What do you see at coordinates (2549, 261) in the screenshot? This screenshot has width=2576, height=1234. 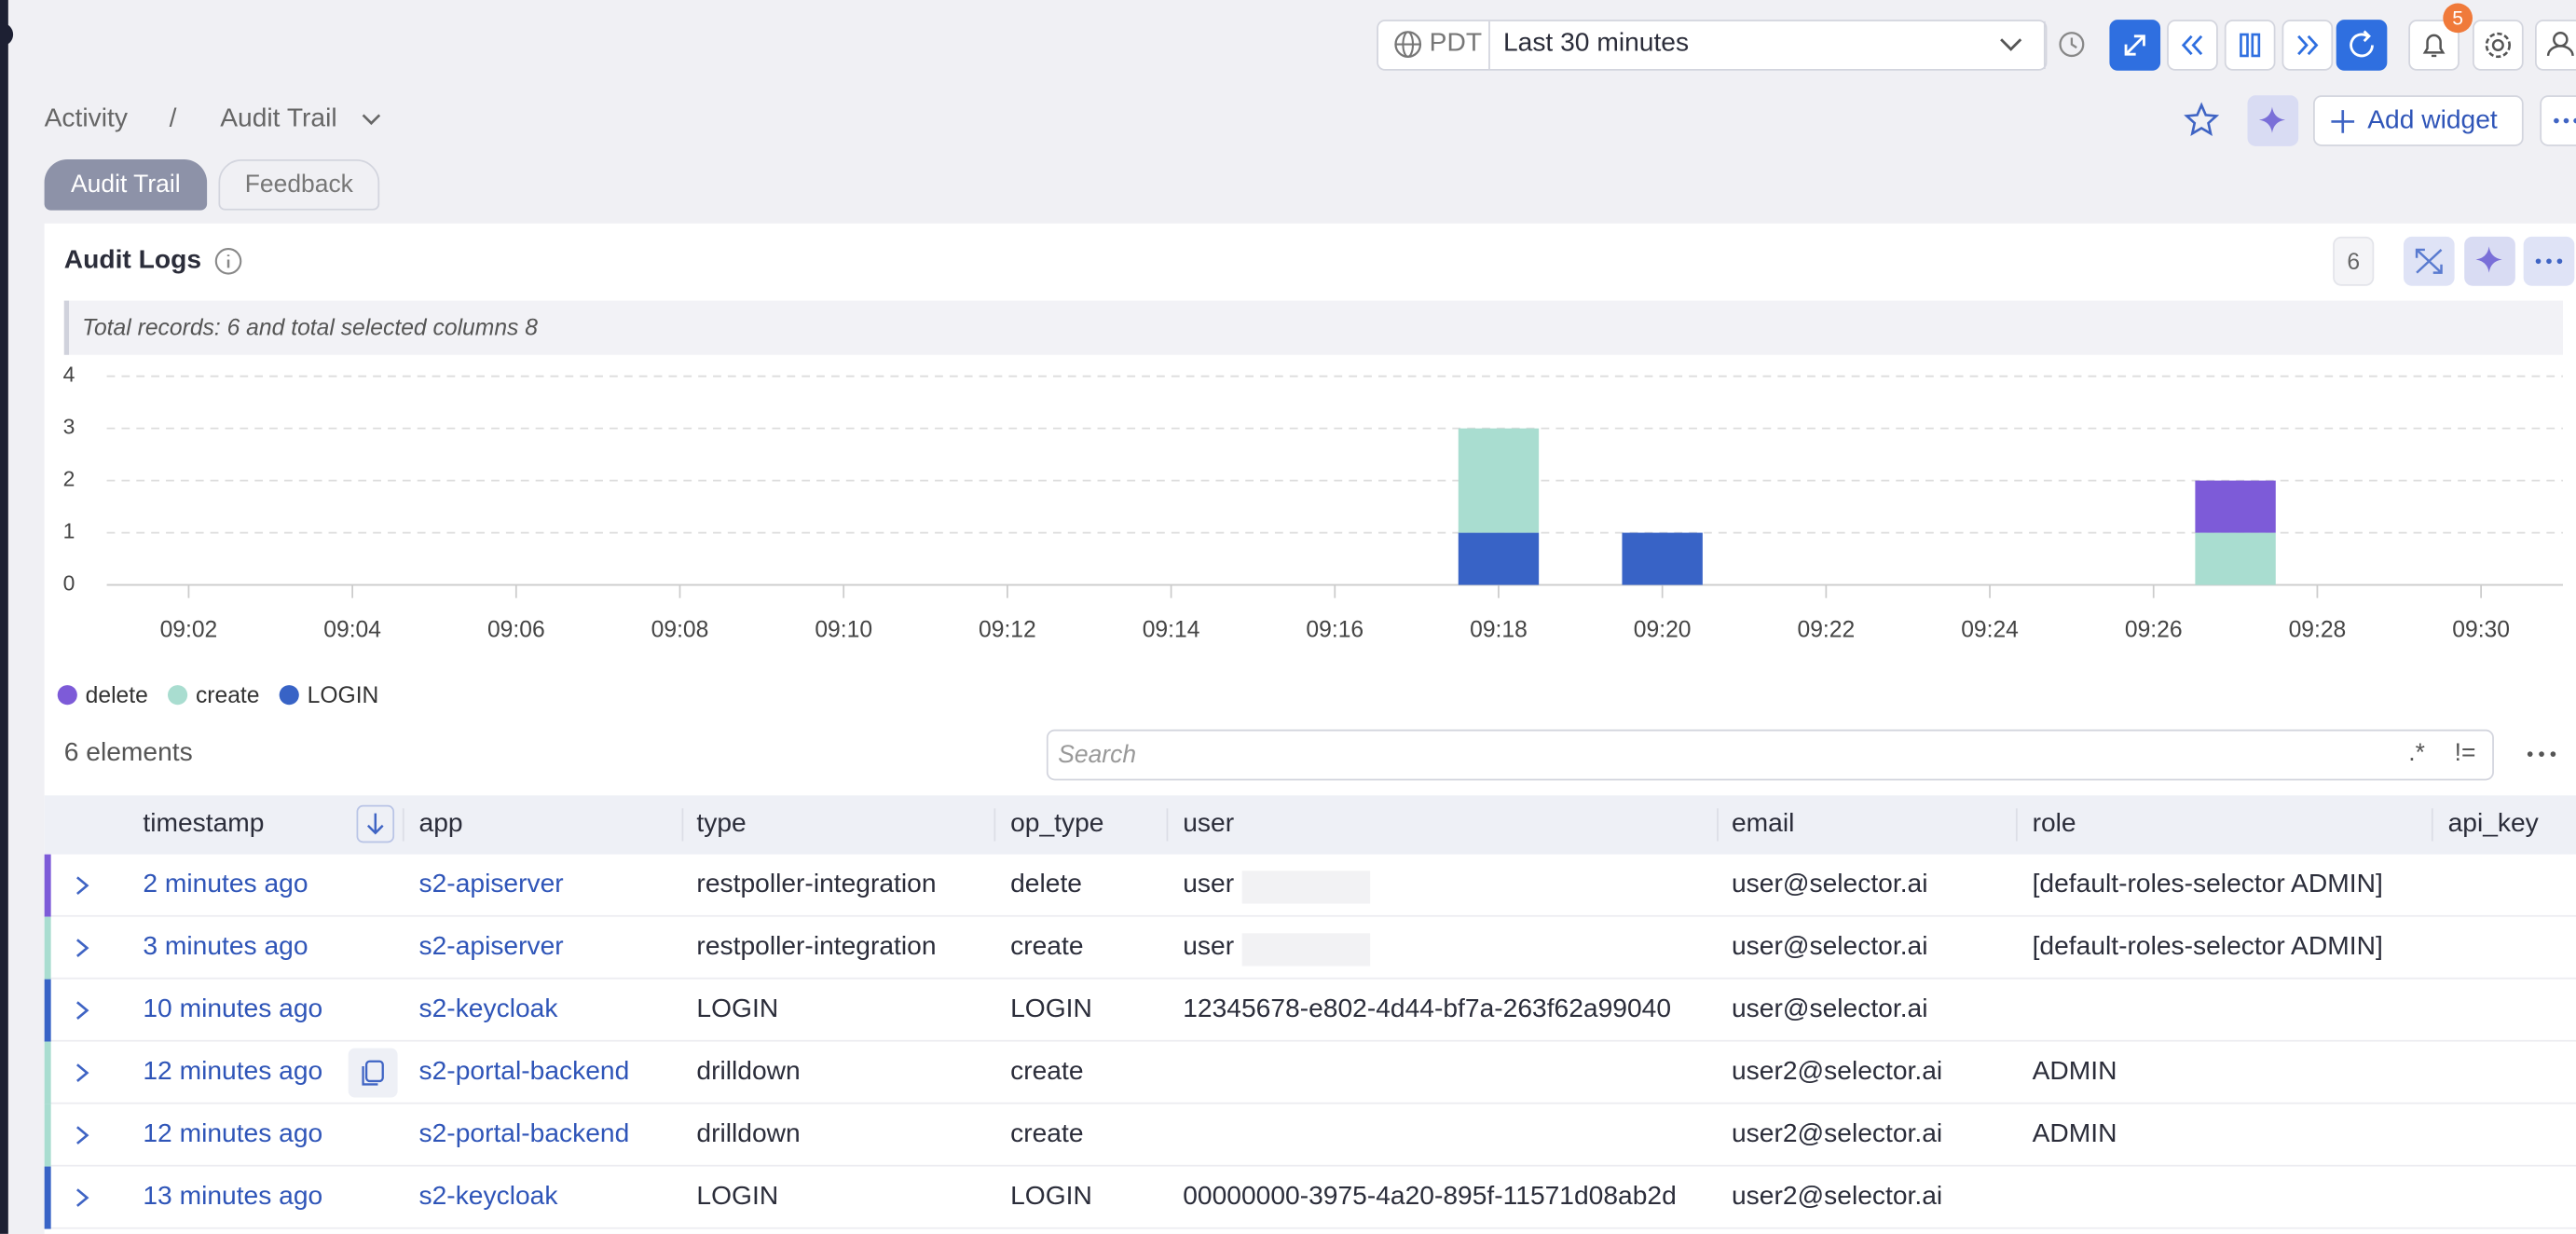 I see `panel-more-button` at bounding box center [2549, 261].